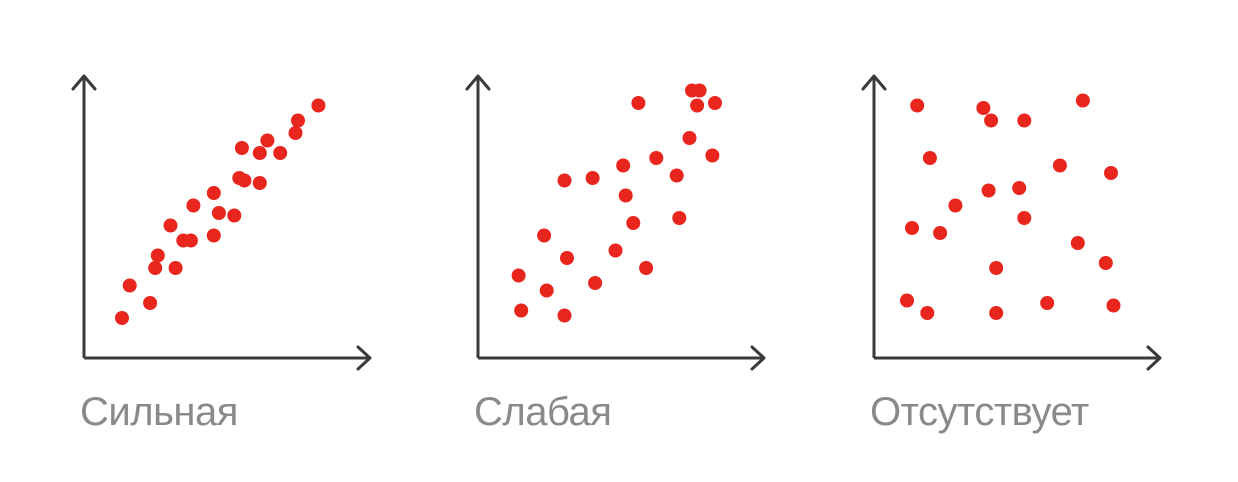  I want to click on scatter-plot-none, so click(1011, 222).